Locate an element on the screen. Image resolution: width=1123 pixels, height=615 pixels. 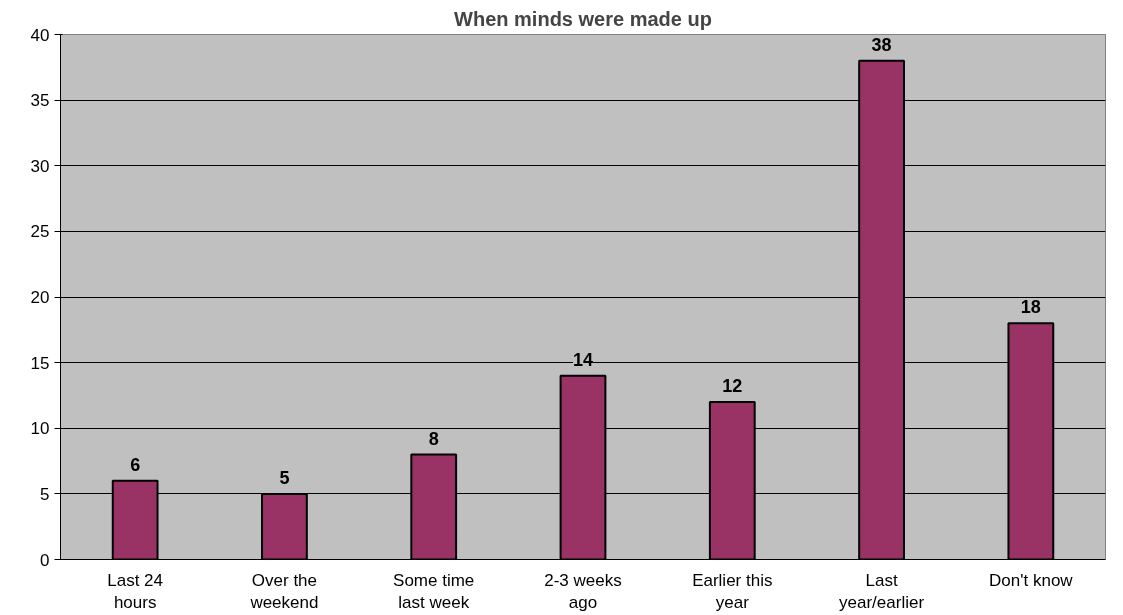
x-tick-label: Some time last week is located at coordinates (434, 591).